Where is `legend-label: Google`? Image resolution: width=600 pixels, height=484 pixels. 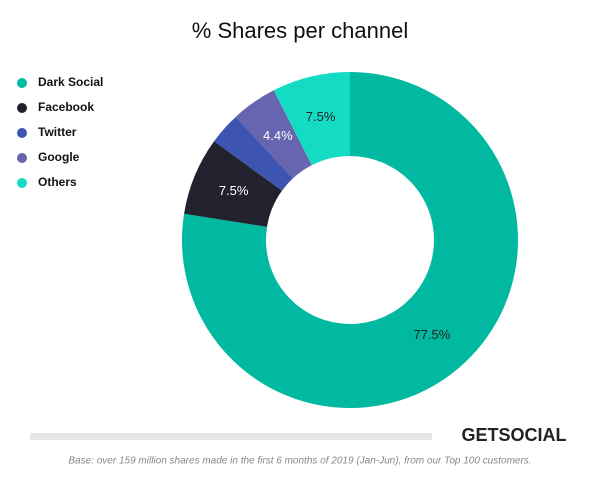
legend-label: Google is located at coordinates (59, 157).